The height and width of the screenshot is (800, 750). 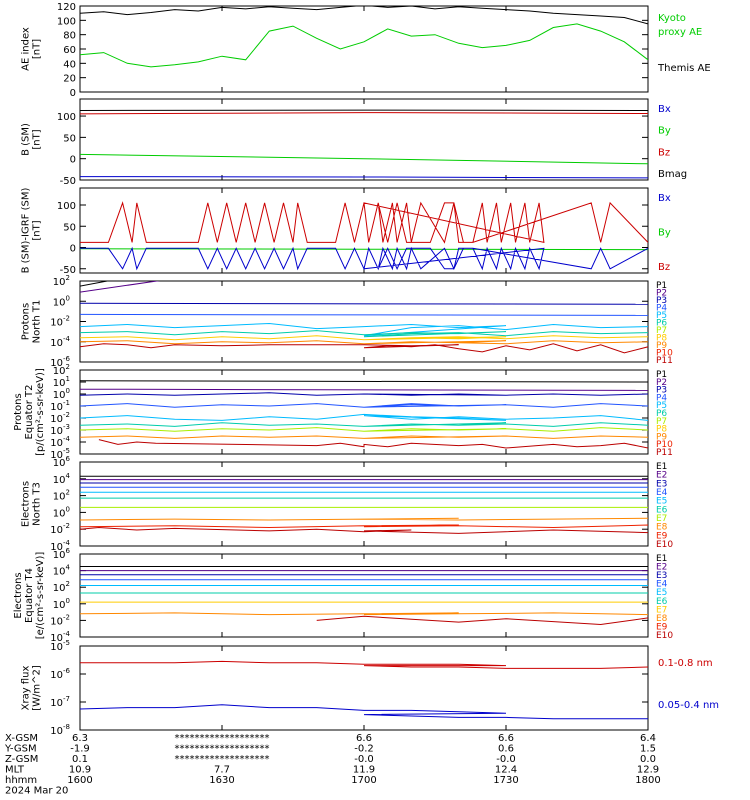 I want to click on legend-entry: By, so click(x=664, y=131).